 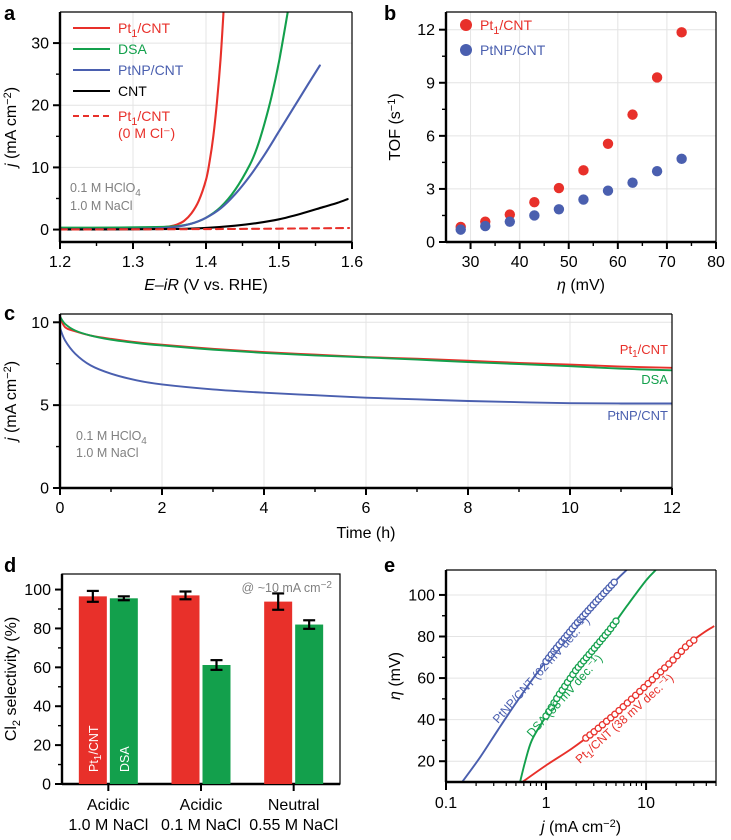 I want to click on panel-d-group-label: Neutral, so click(x=294, y=805).